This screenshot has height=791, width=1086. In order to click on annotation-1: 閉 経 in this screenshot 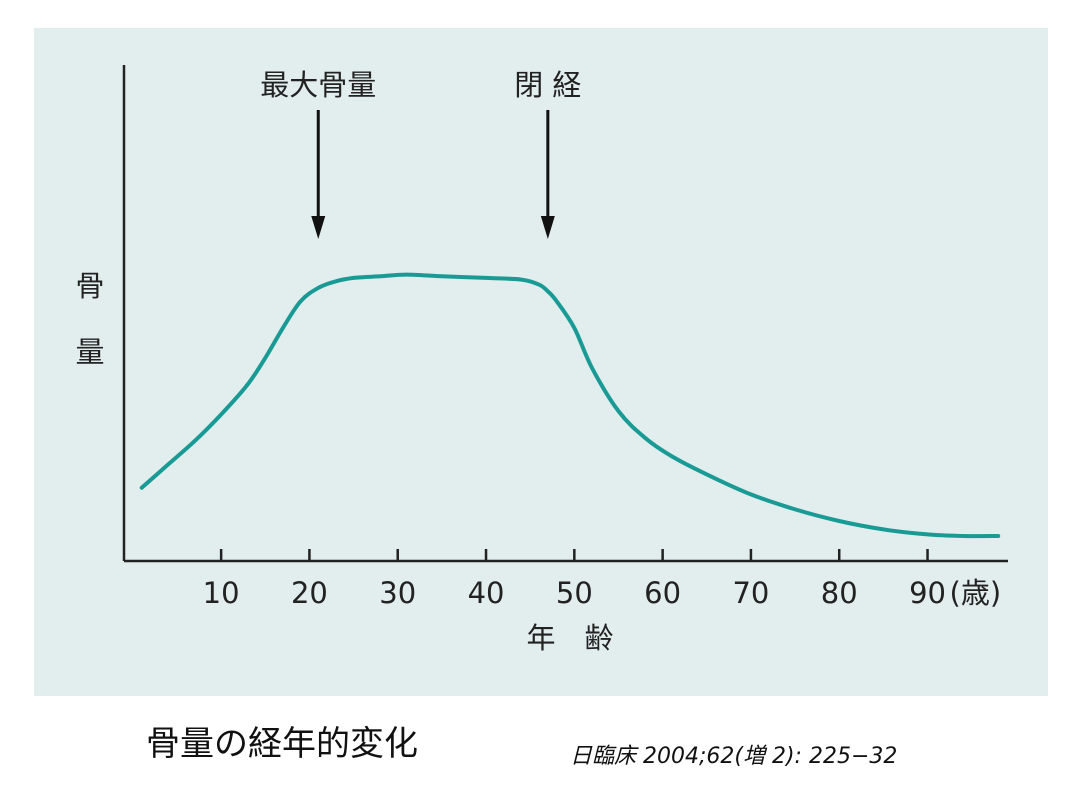, I will do `click(547, 153)`.